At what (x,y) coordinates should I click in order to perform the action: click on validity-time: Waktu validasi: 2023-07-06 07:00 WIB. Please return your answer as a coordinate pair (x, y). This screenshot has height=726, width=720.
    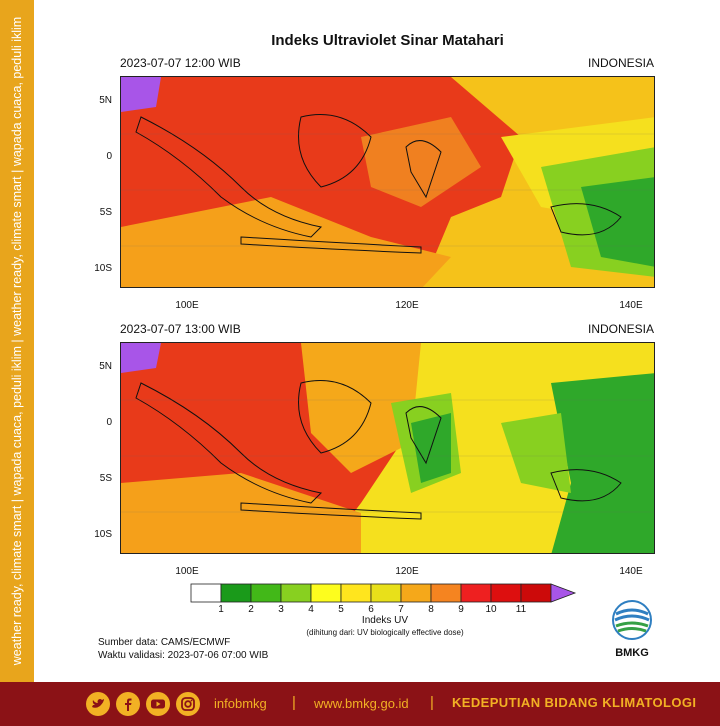
    Looking at the image, I should click on (183, 655).